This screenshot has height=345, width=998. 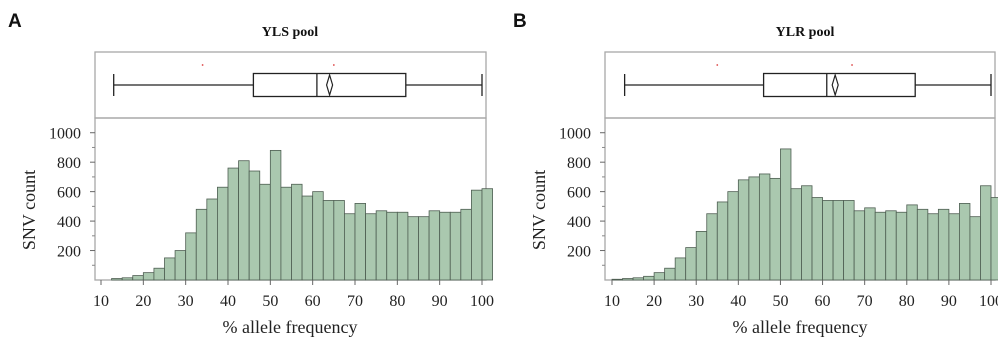 What do you see at coordinates (805, 32) in the screenshot?
I see `panel-b-title: YLR pool` at bounding box center [805, 32].